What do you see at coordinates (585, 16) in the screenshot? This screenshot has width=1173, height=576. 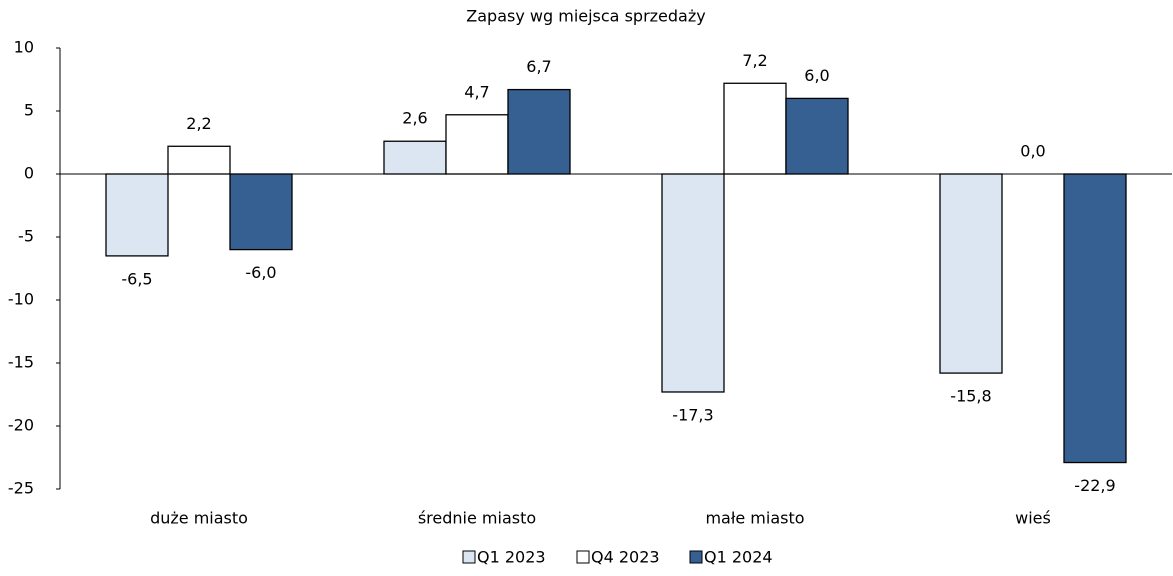 I see `chart-title: Zapasy wg miejsca sprzedaży` at bounding box center [585, 16].